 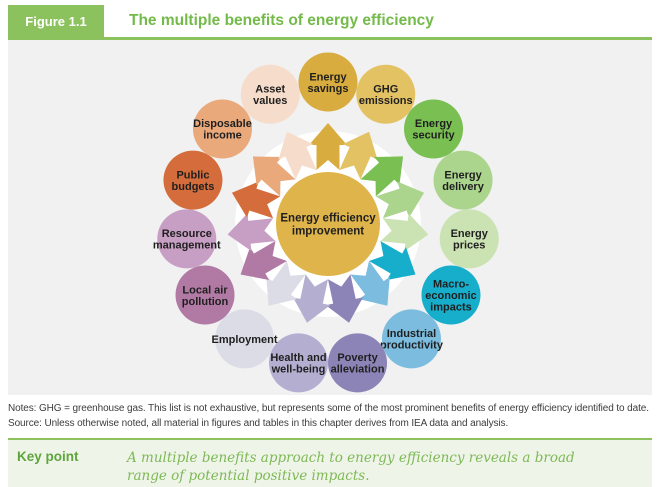 What do you see at coordinates (382, 176) in the screenshot?
I see `outward-arrow-energy-security` at bounding box center [382, 176].